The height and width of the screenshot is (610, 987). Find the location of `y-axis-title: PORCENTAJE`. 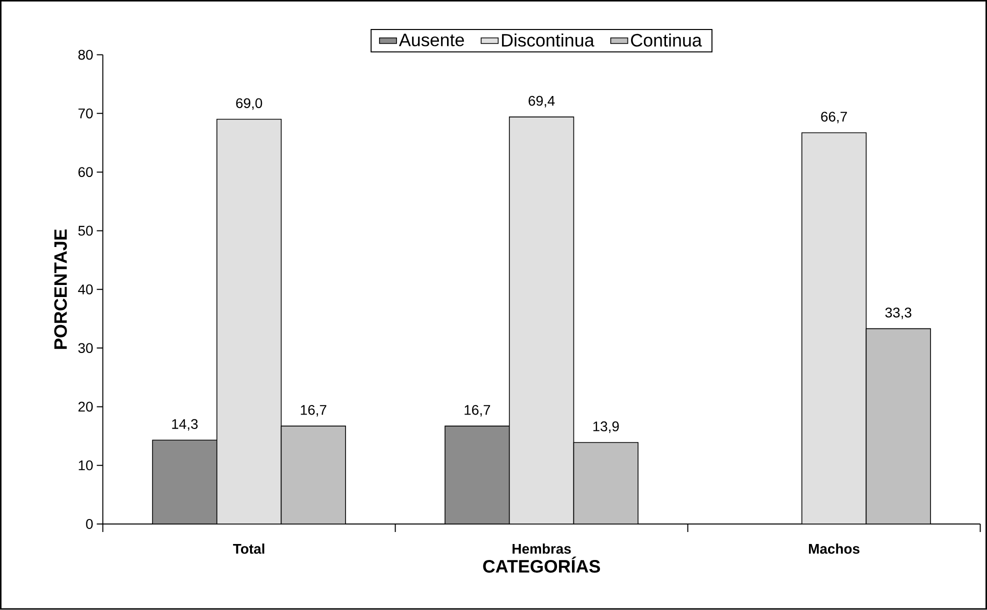

y-axis-title: PORCENTAJE is located at coordinates (60, 289).